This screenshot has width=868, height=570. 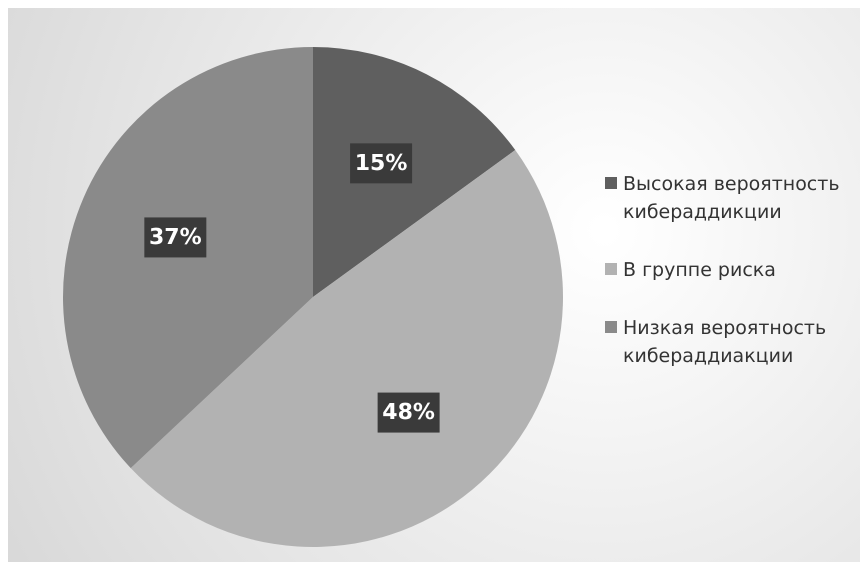 I want to click on legend-label: Низкая вероятность кибераддиакции, so click(x=725, y=342).